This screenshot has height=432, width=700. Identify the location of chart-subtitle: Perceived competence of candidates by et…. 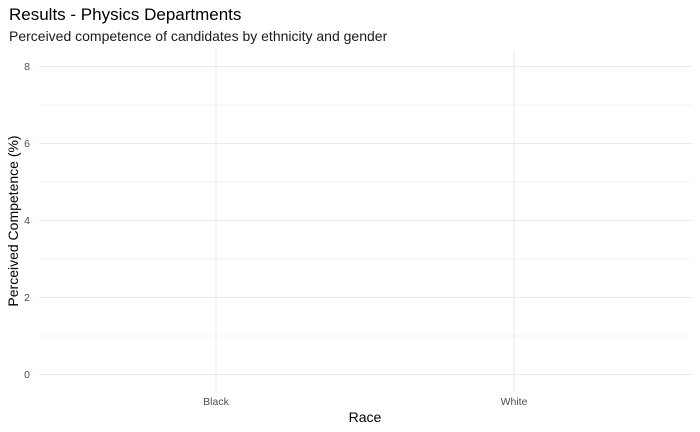
(198, 36).